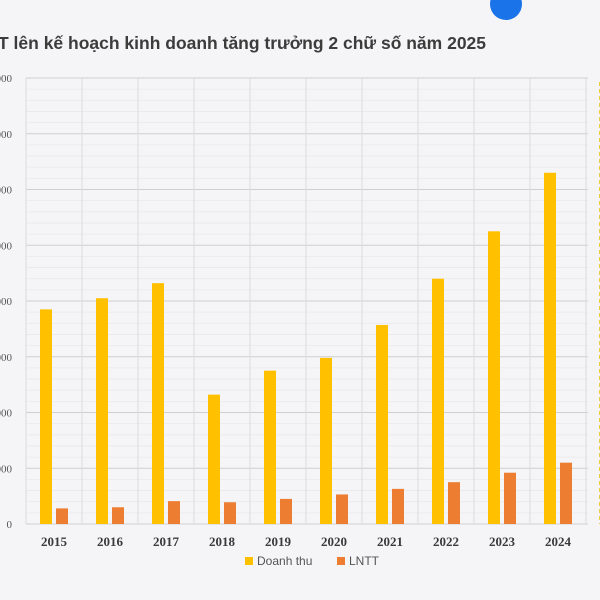 The image size is (600, 600). Describe the element at coordinates (506, 10) in the screenshot. I see `floating-action-dot` at that location.